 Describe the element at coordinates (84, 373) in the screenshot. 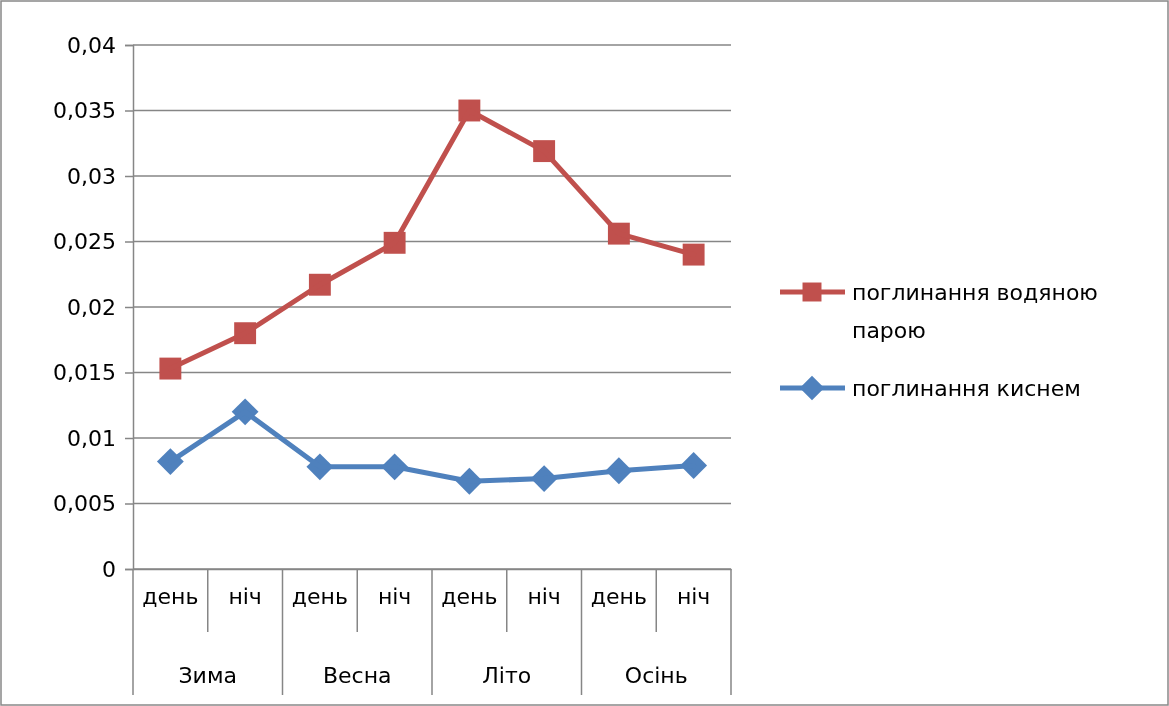

I see `y-tick-label: 0,015` at that location.